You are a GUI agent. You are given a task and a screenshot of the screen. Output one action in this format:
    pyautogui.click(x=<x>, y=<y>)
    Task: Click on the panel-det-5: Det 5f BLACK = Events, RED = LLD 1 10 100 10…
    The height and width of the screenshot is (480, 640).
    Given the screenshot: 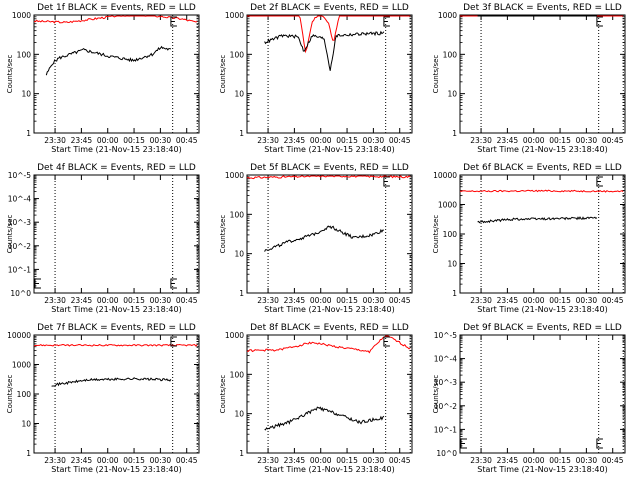 What is the action you would take?
    pyautogui.click(x=316, y=238)
    